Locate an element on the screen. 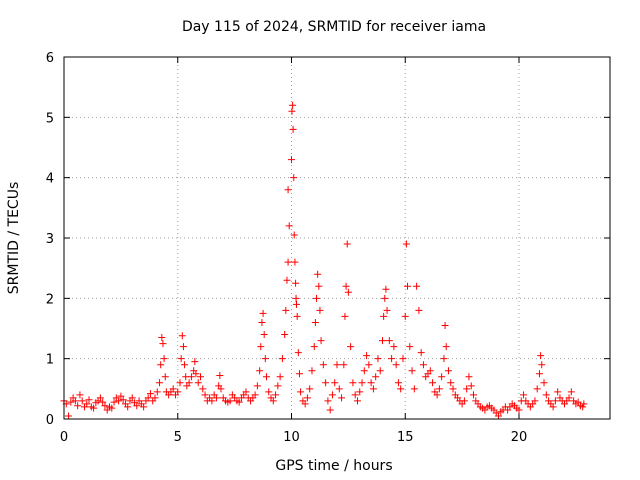 The image size is (640, 480). x-tick-label: 5 is located at coordinates (178, 437).